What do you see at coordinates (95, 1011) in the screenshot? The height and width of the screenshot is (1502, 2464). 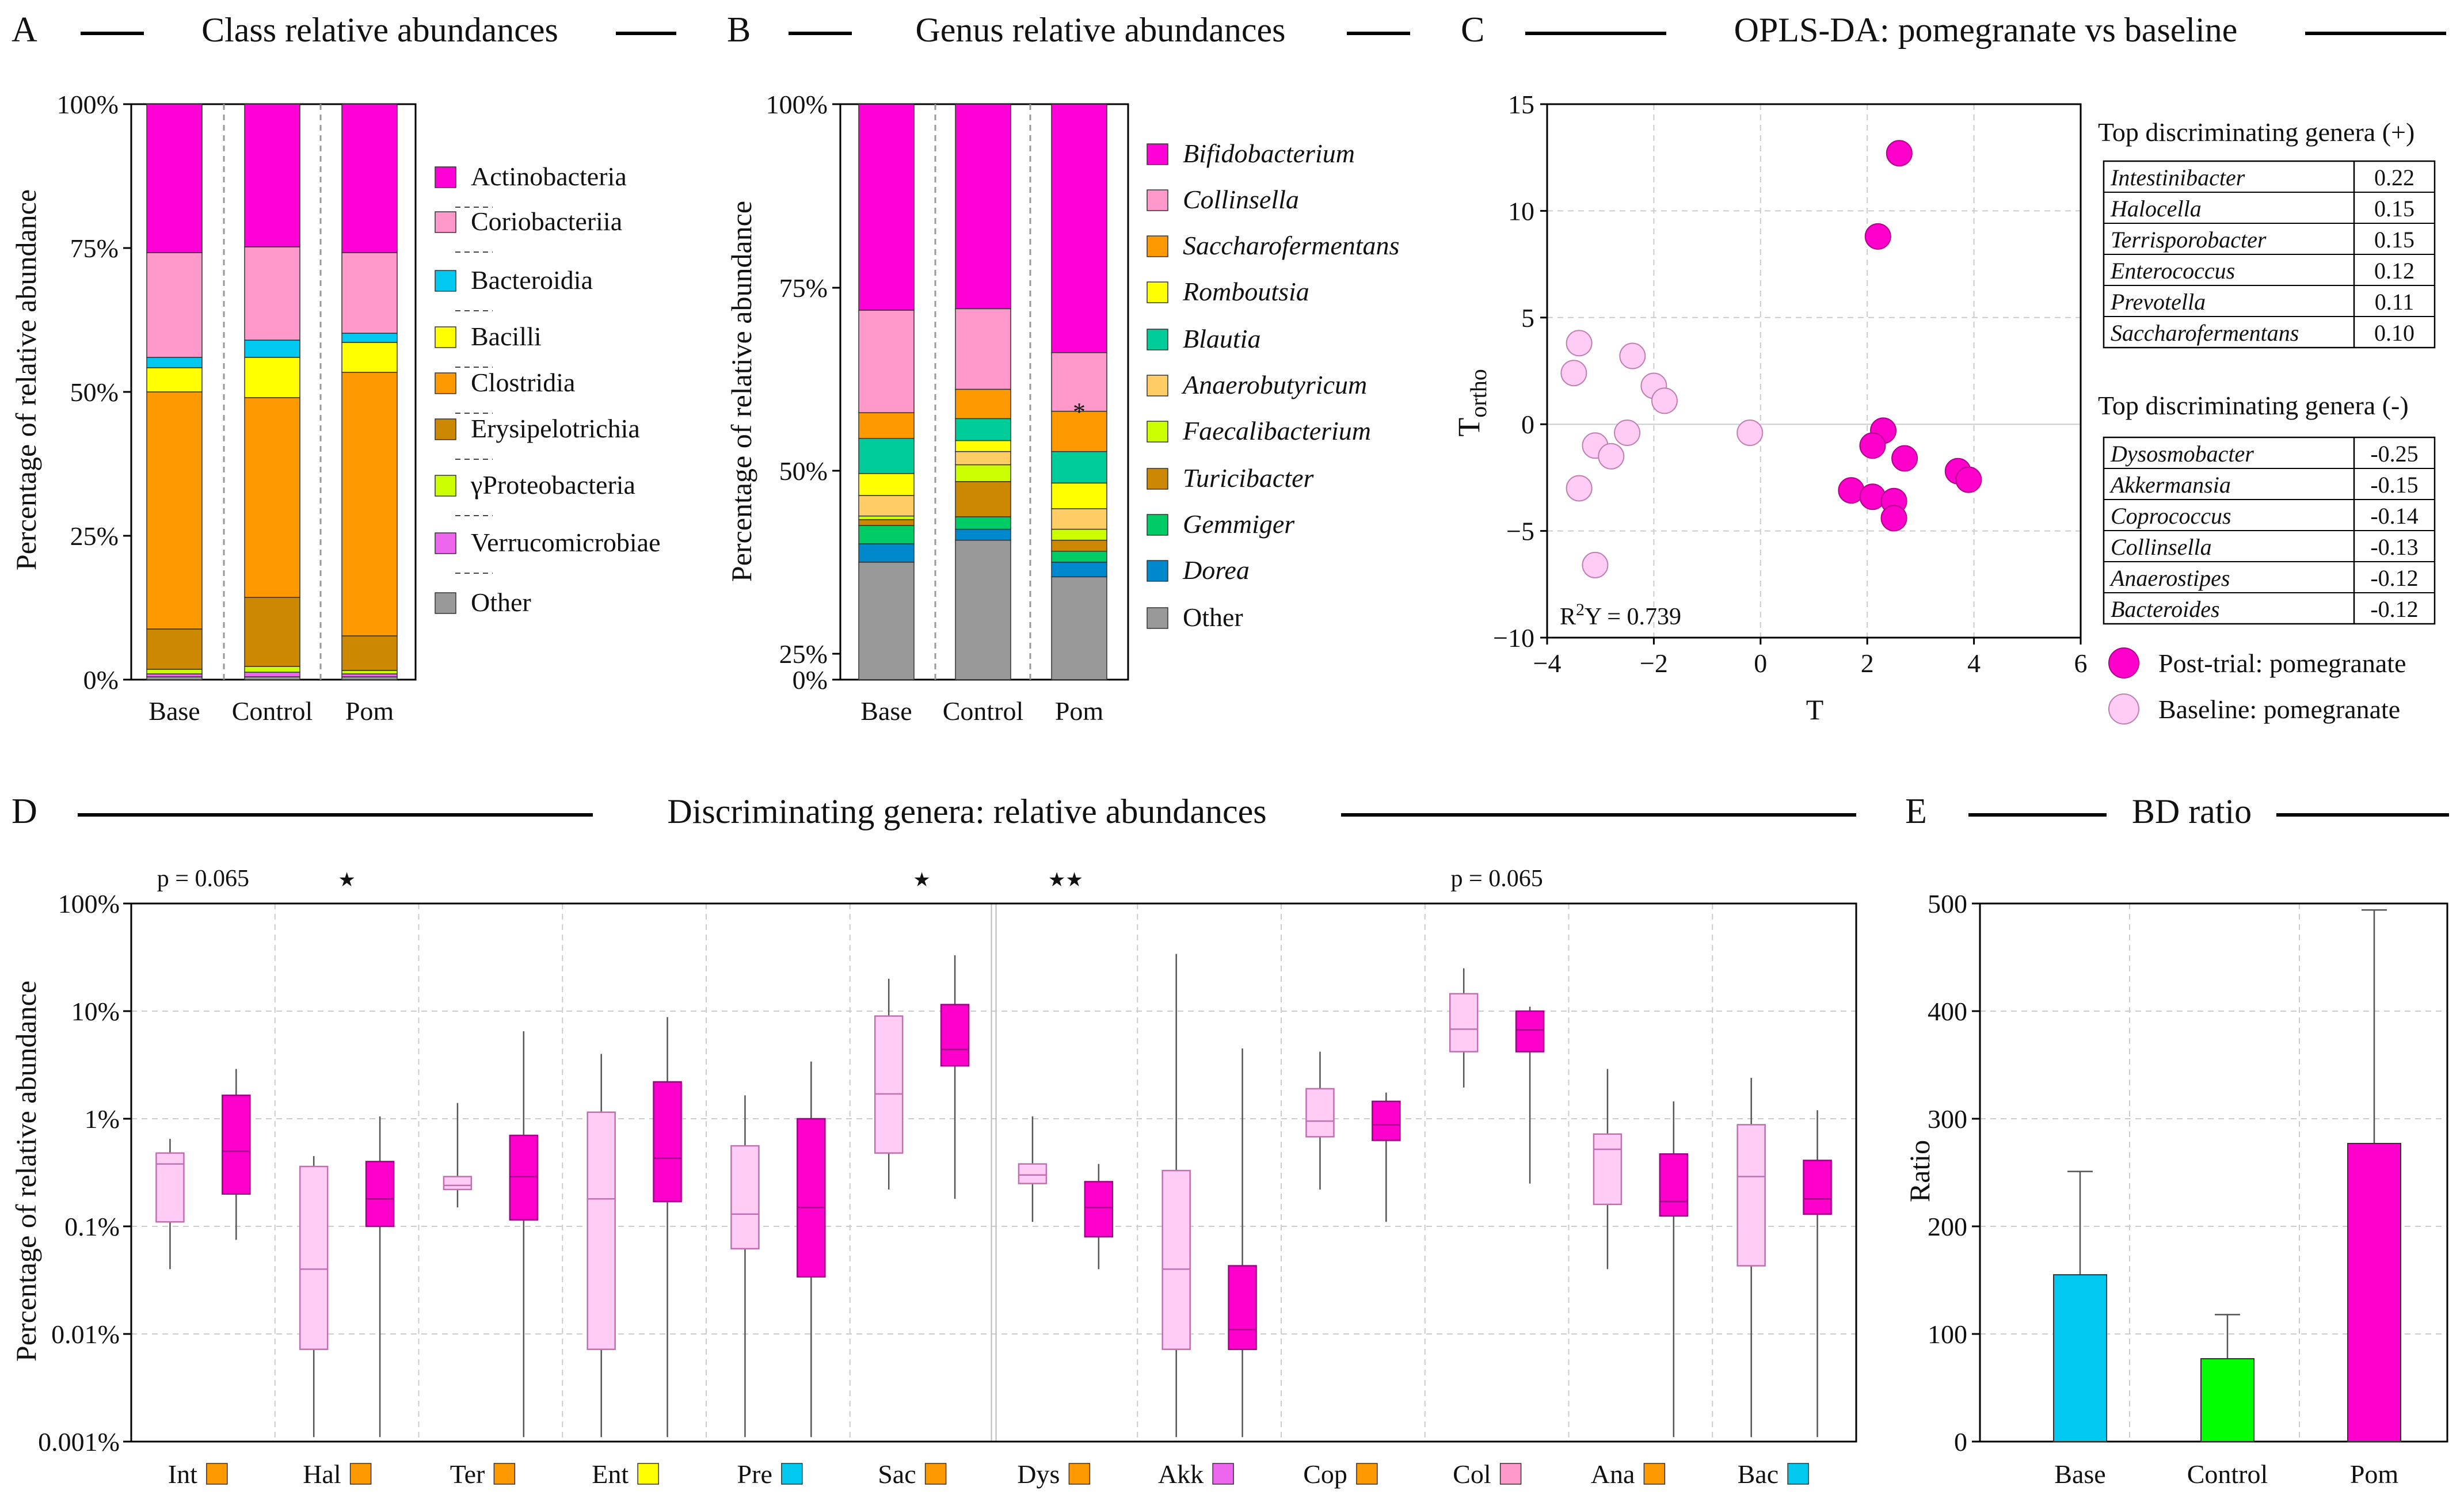 I see `ytick-label: 10%` at bounding box center [95, 1011].